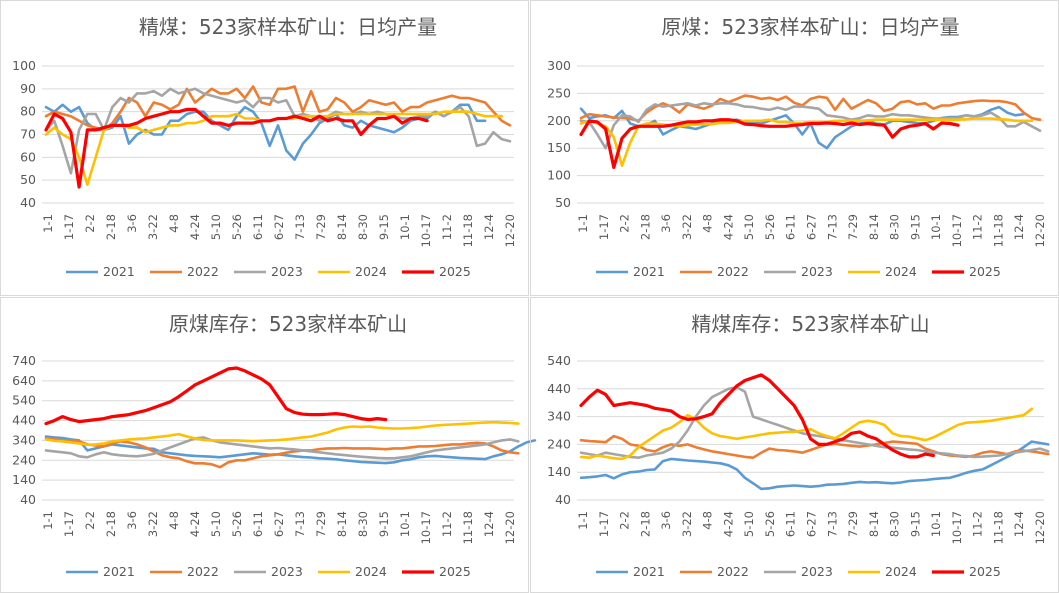 The height and width of the screenshot is (593, 1059). Describe the element at coordinates (810, 324) in the screenshot. I see `chart-title: 精煤库存：523家样本矿山` at that location.